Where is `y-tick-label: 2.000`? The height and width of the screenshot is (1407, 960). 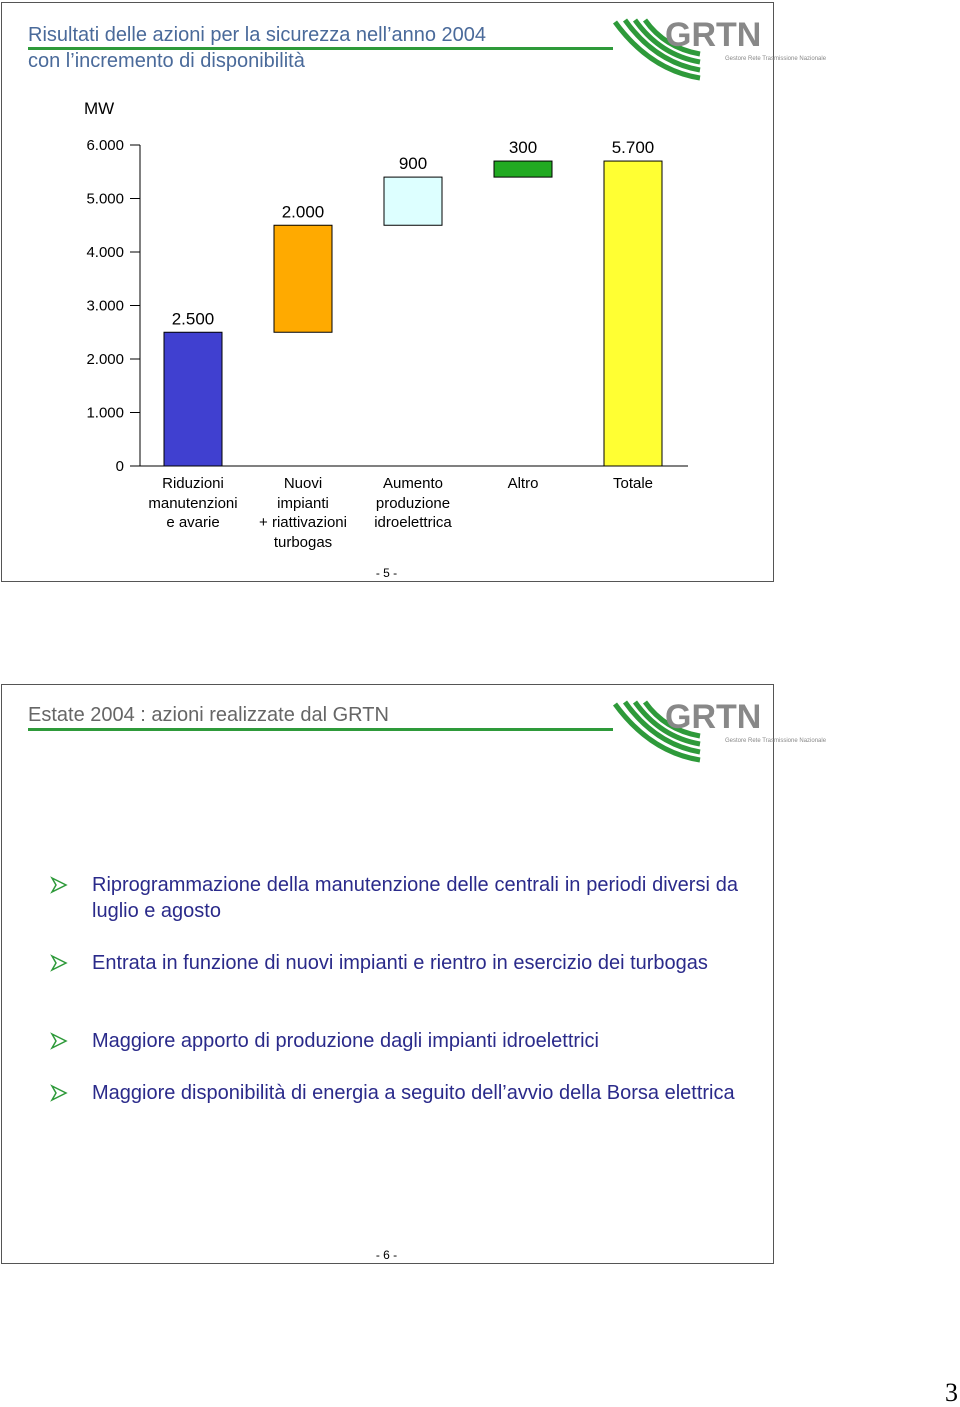 y-tick-label: 2.000 is located at coordinates (105, 359).